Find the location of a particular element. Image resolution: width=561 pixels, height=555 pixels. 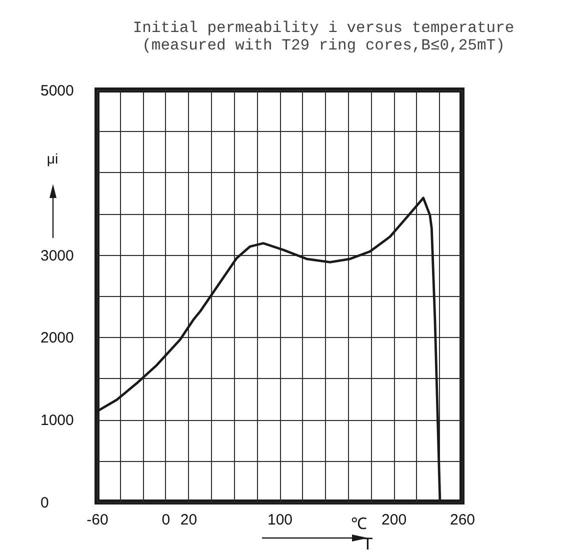

y-tick-label: 3000 is located at coordinates (57, 255).